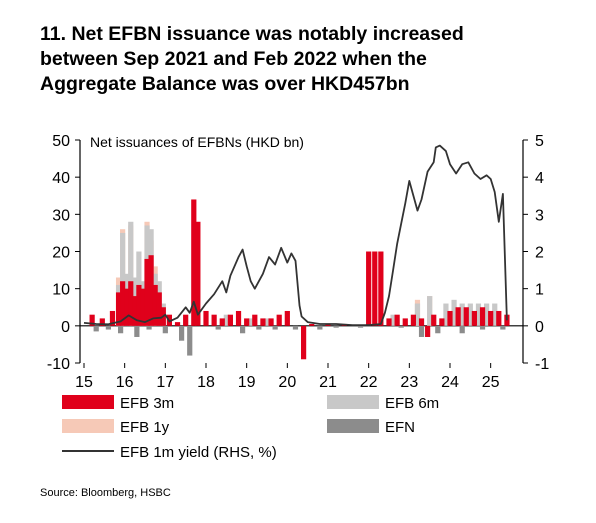 The image size is (596, 523). I want to click on y-tick-label: 10, so click(61, 290).